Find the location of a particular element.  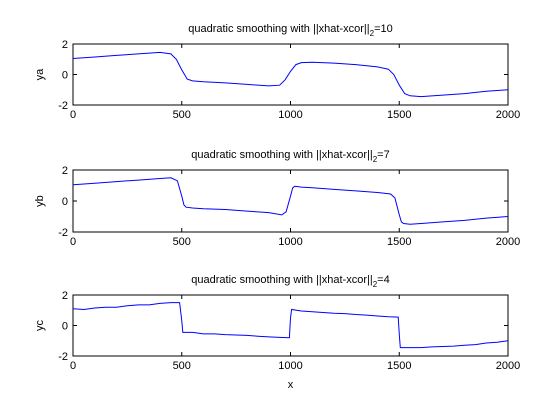

y-axis-label: yc is located at coordinates (40, 326).